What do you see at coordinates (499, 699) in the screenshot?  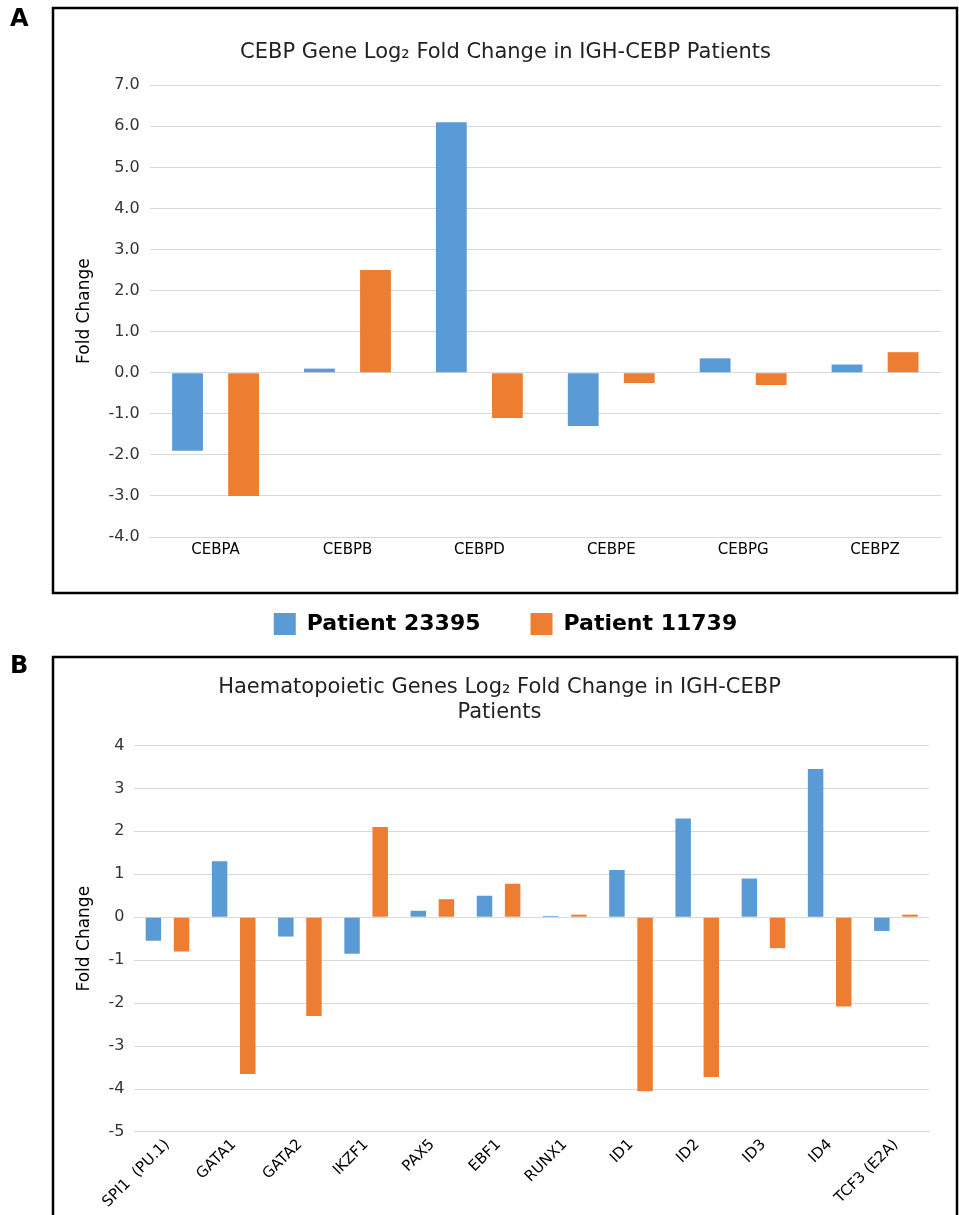 I see `chart-title: Haematopoietic Genes Log₂ Fold Change in IGH-CEBP Patients` at bounding box center [499, 699].